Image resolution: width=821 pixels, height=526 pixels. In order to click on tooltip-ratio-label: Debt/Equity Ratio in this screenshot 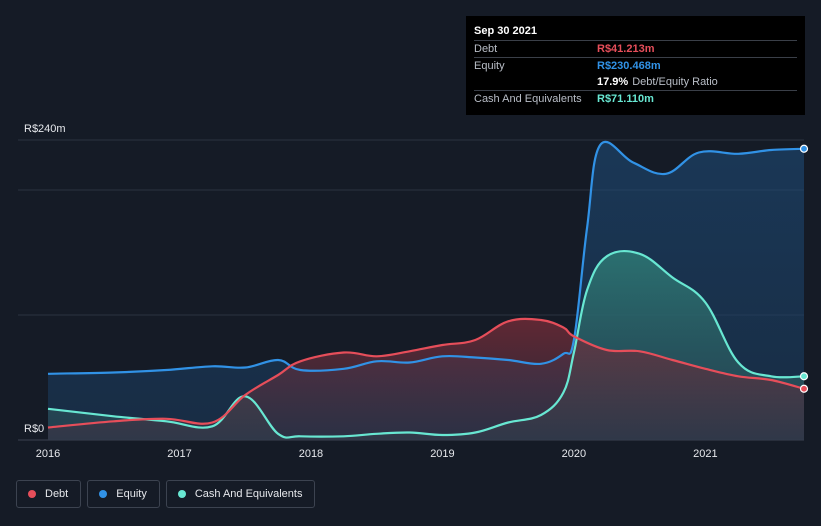, I will do `click(675, 82)`.